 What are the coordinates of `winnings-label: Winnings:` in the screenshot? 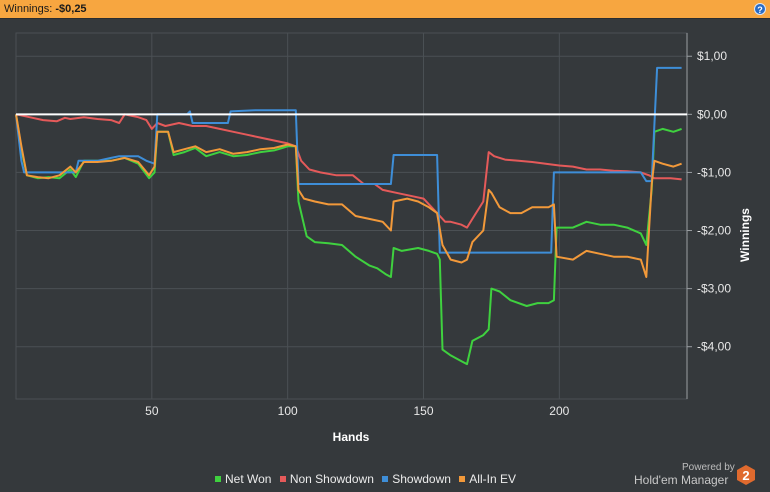 It's located at (28, 9).